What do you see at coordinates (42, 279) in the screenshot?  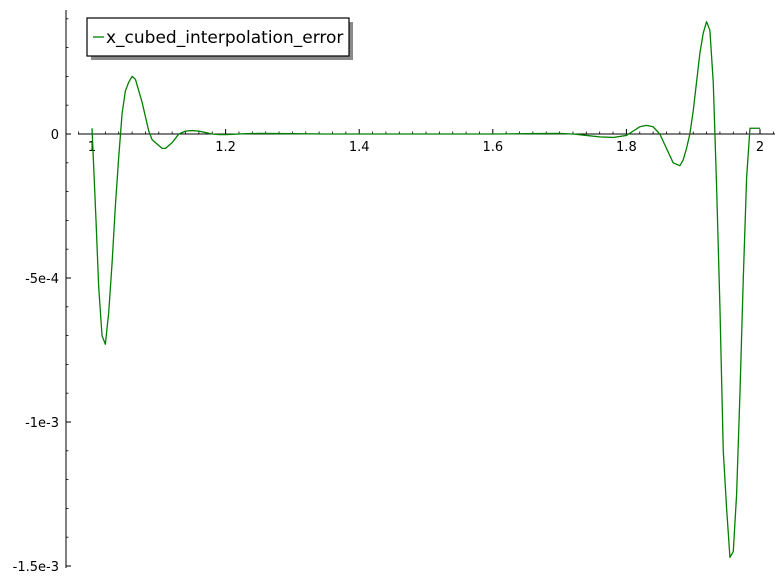 I see `y-tick-label: -5e-4` at bounding box center [42, 279].